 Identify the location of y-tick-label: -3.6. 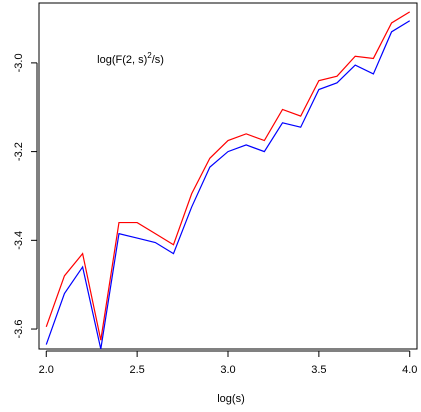
(19, 329).